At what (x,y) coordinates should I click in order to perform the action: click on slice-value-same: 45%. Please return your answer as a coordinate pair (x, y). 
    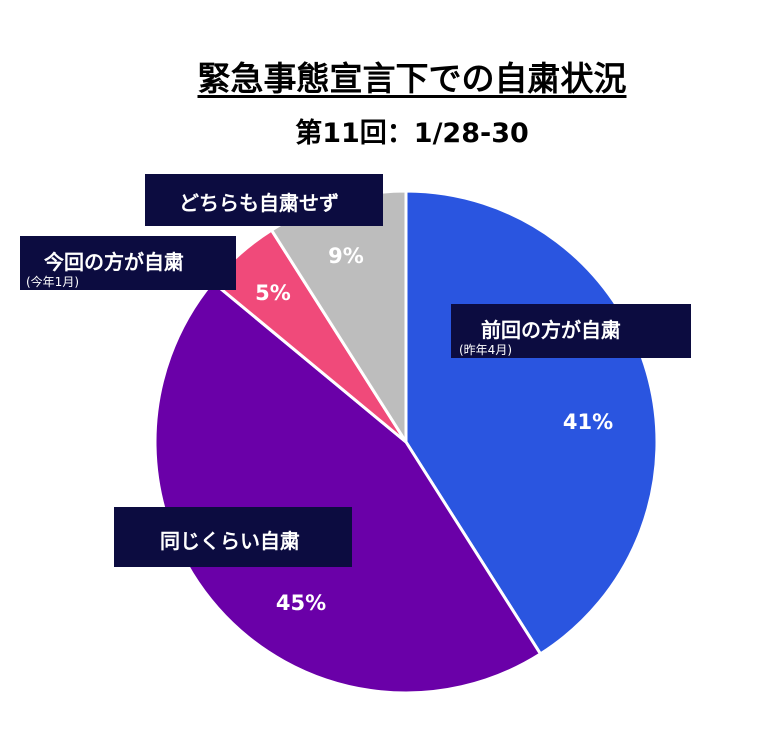
    Looking at the image, I should click on (301, 603).